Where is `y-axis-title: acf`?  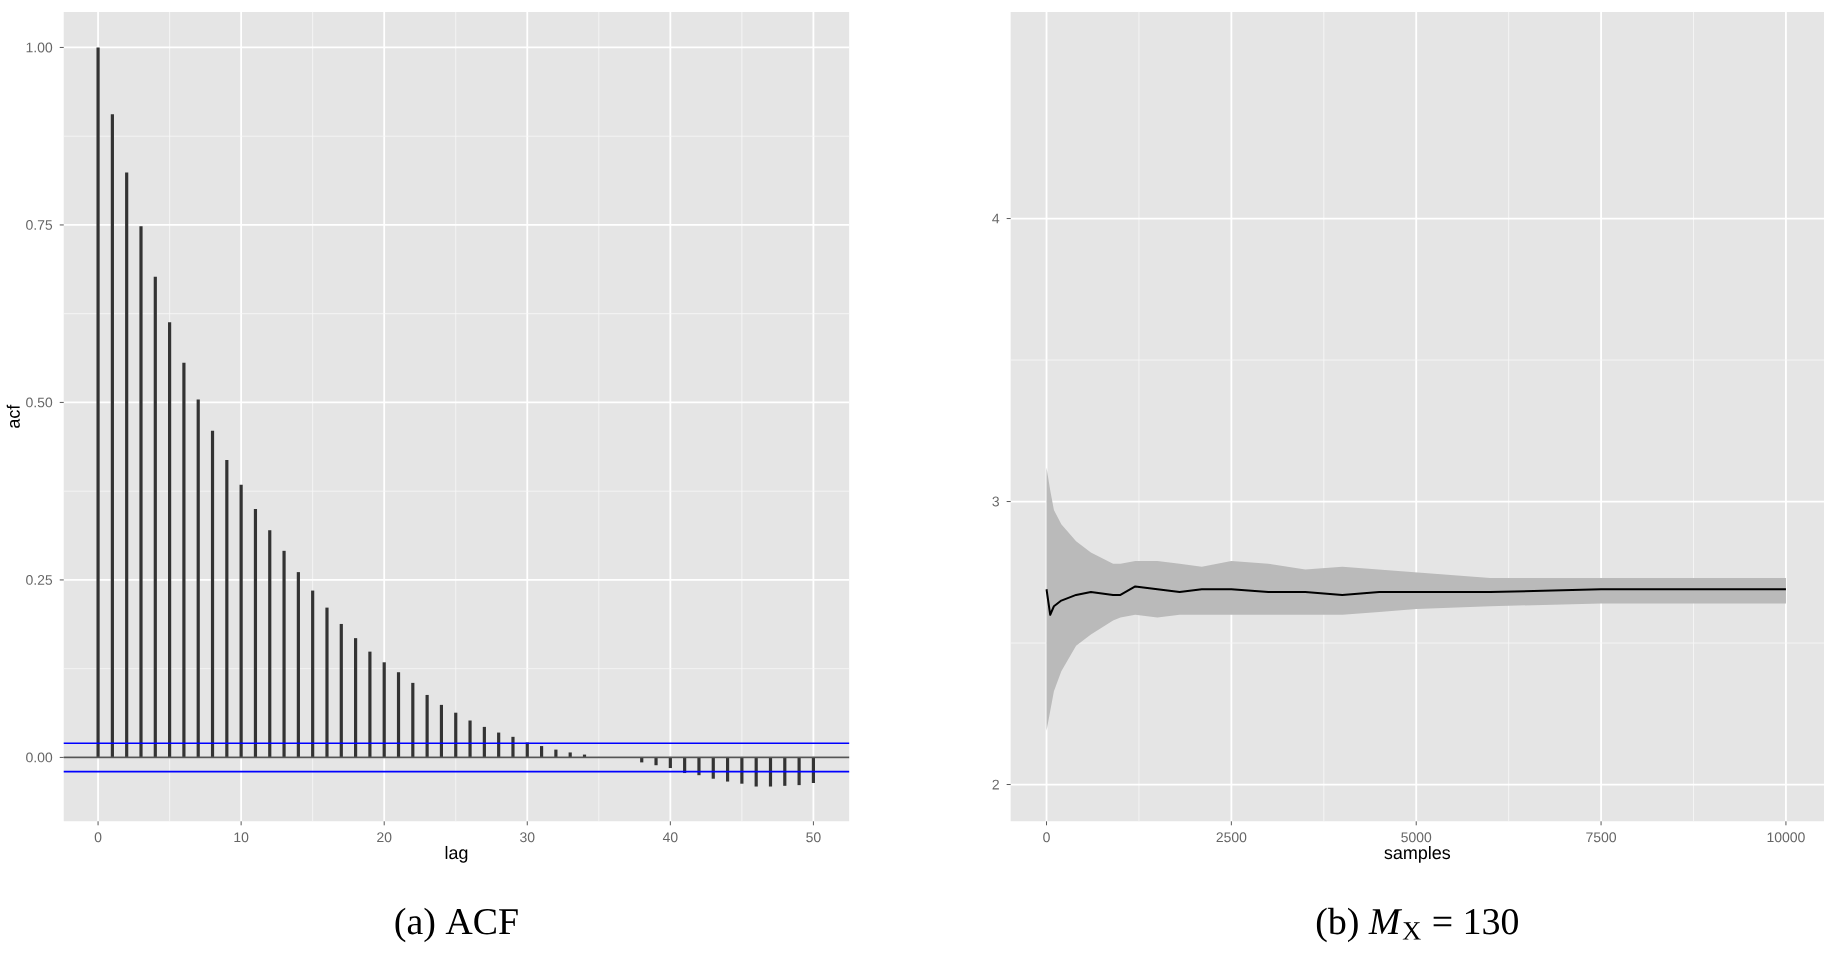 y-axis-title: acf is located at coordinates (13, 416).